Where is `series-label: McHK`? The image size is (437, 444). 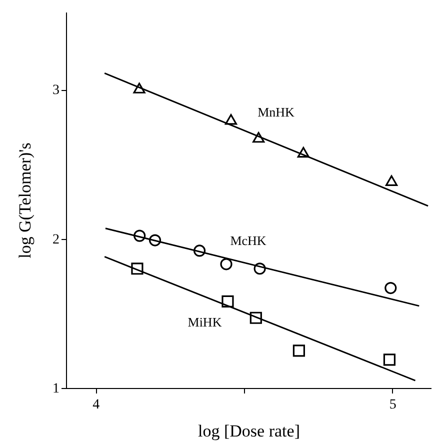
series-label: McHK is located at coordinates (248, 240).